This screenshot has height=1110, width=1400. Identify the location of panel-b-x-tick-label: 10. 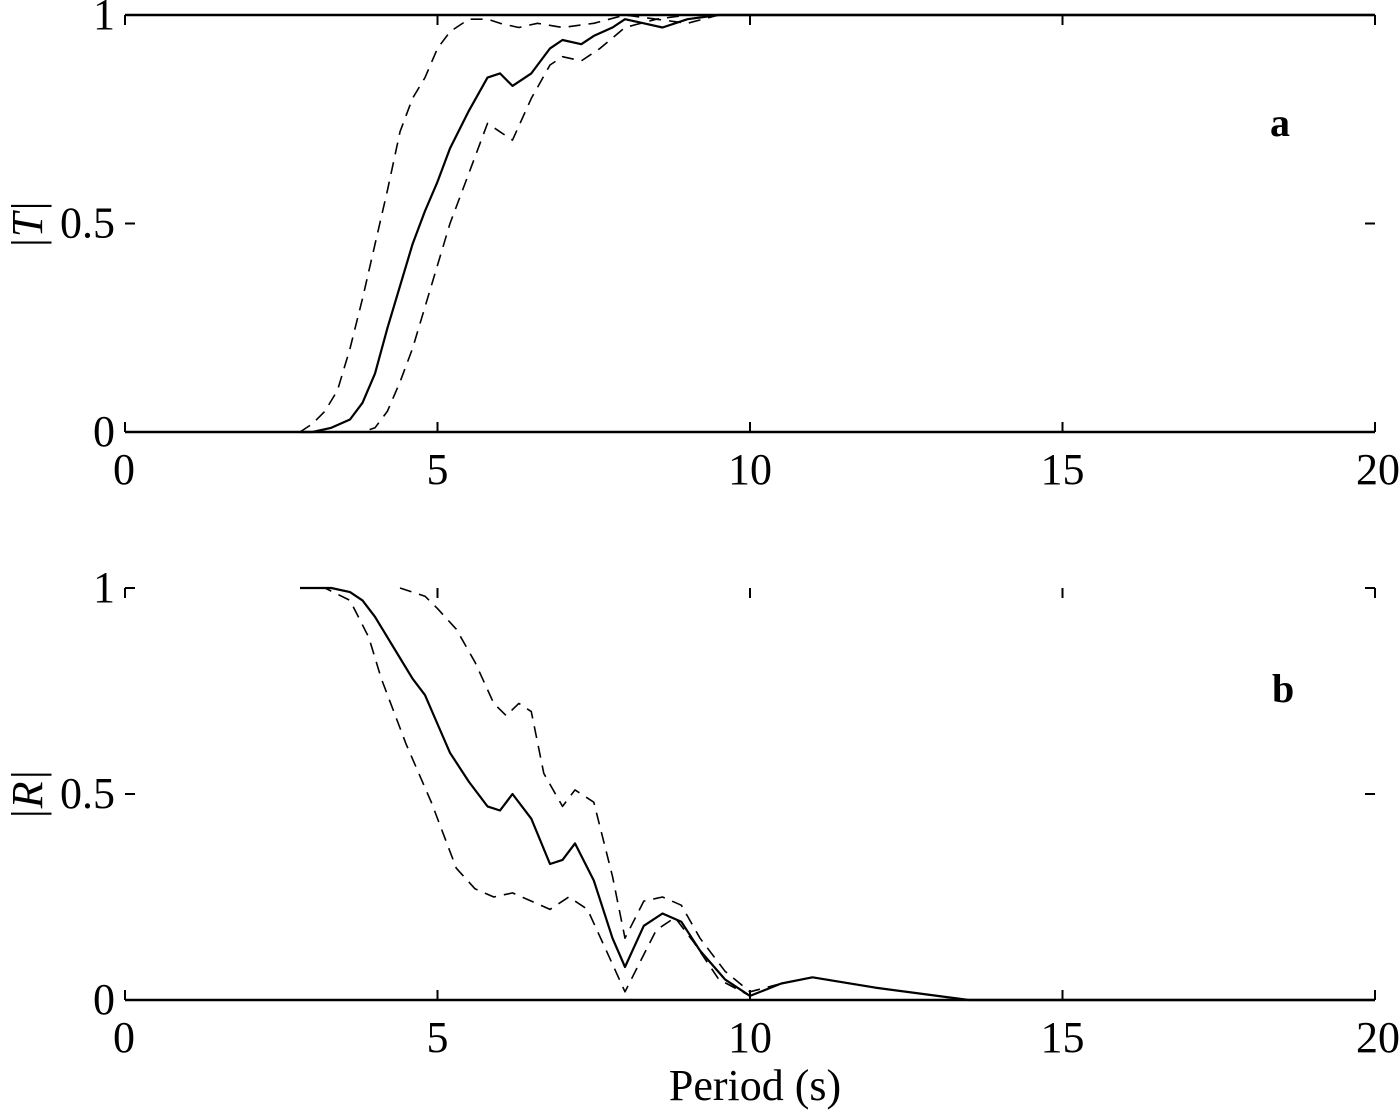
(750, 1037).